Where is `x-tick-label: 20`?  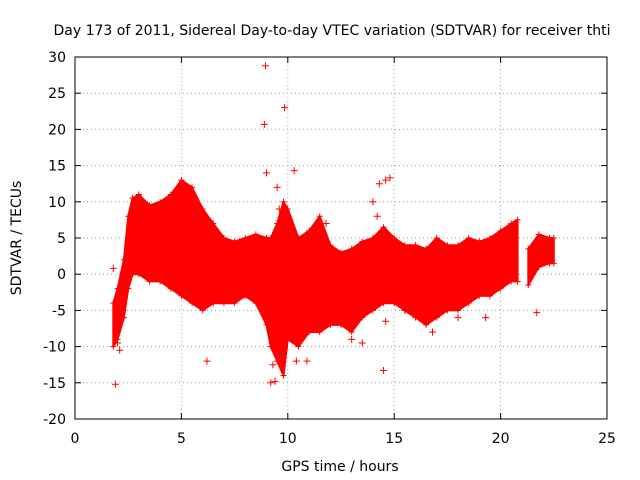 x-tick-label: 20 is located at coordinates (501, 439).